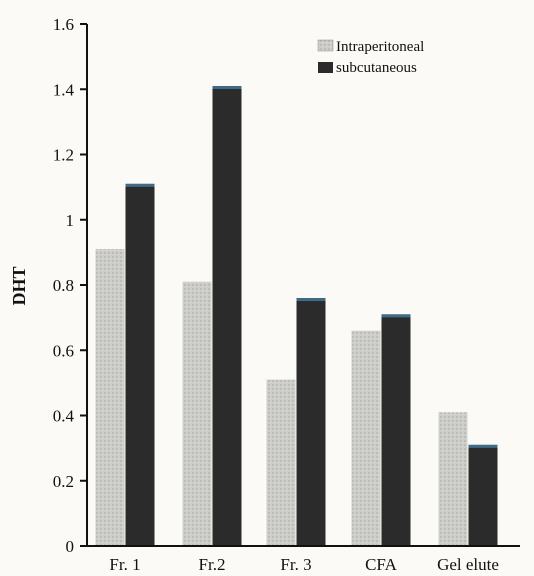 The width and height of the screenshot is (534, 576). Describe the element at coordinates (64, 89) in the screenshot. I see `y-tick-label: 1.4` at that location.